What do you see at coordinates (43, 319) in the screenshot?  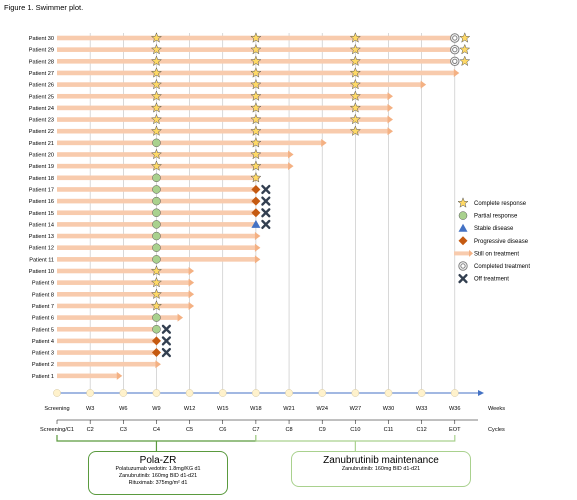 I see `patient-label: Patient 6` at bounding box center [43, 319].